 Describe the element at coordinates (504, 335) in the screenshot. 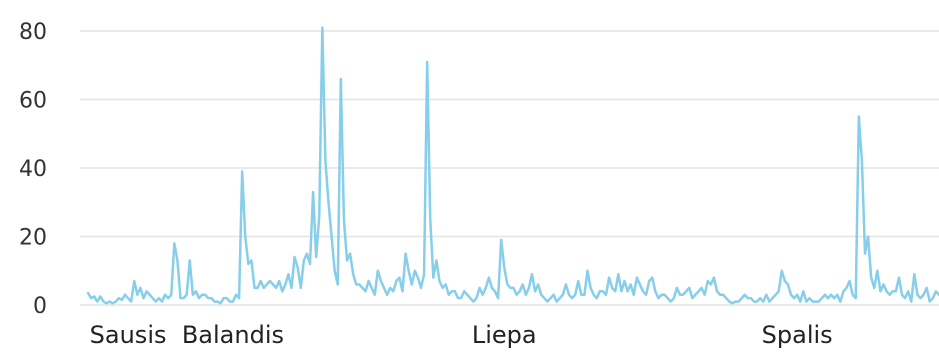

I see `x-category-label: Liepa` at that location.